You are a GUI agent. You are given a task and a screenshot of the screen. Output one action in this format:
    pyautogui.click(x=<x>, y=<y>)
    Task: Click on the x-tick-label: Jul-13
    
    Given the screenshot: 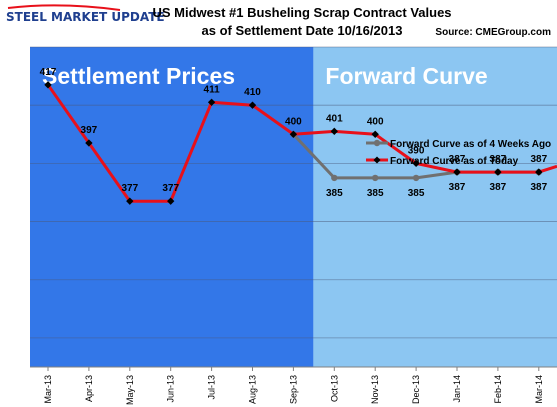 What is the action you would take?
    pyautogui.click(x=212, y=387)
    